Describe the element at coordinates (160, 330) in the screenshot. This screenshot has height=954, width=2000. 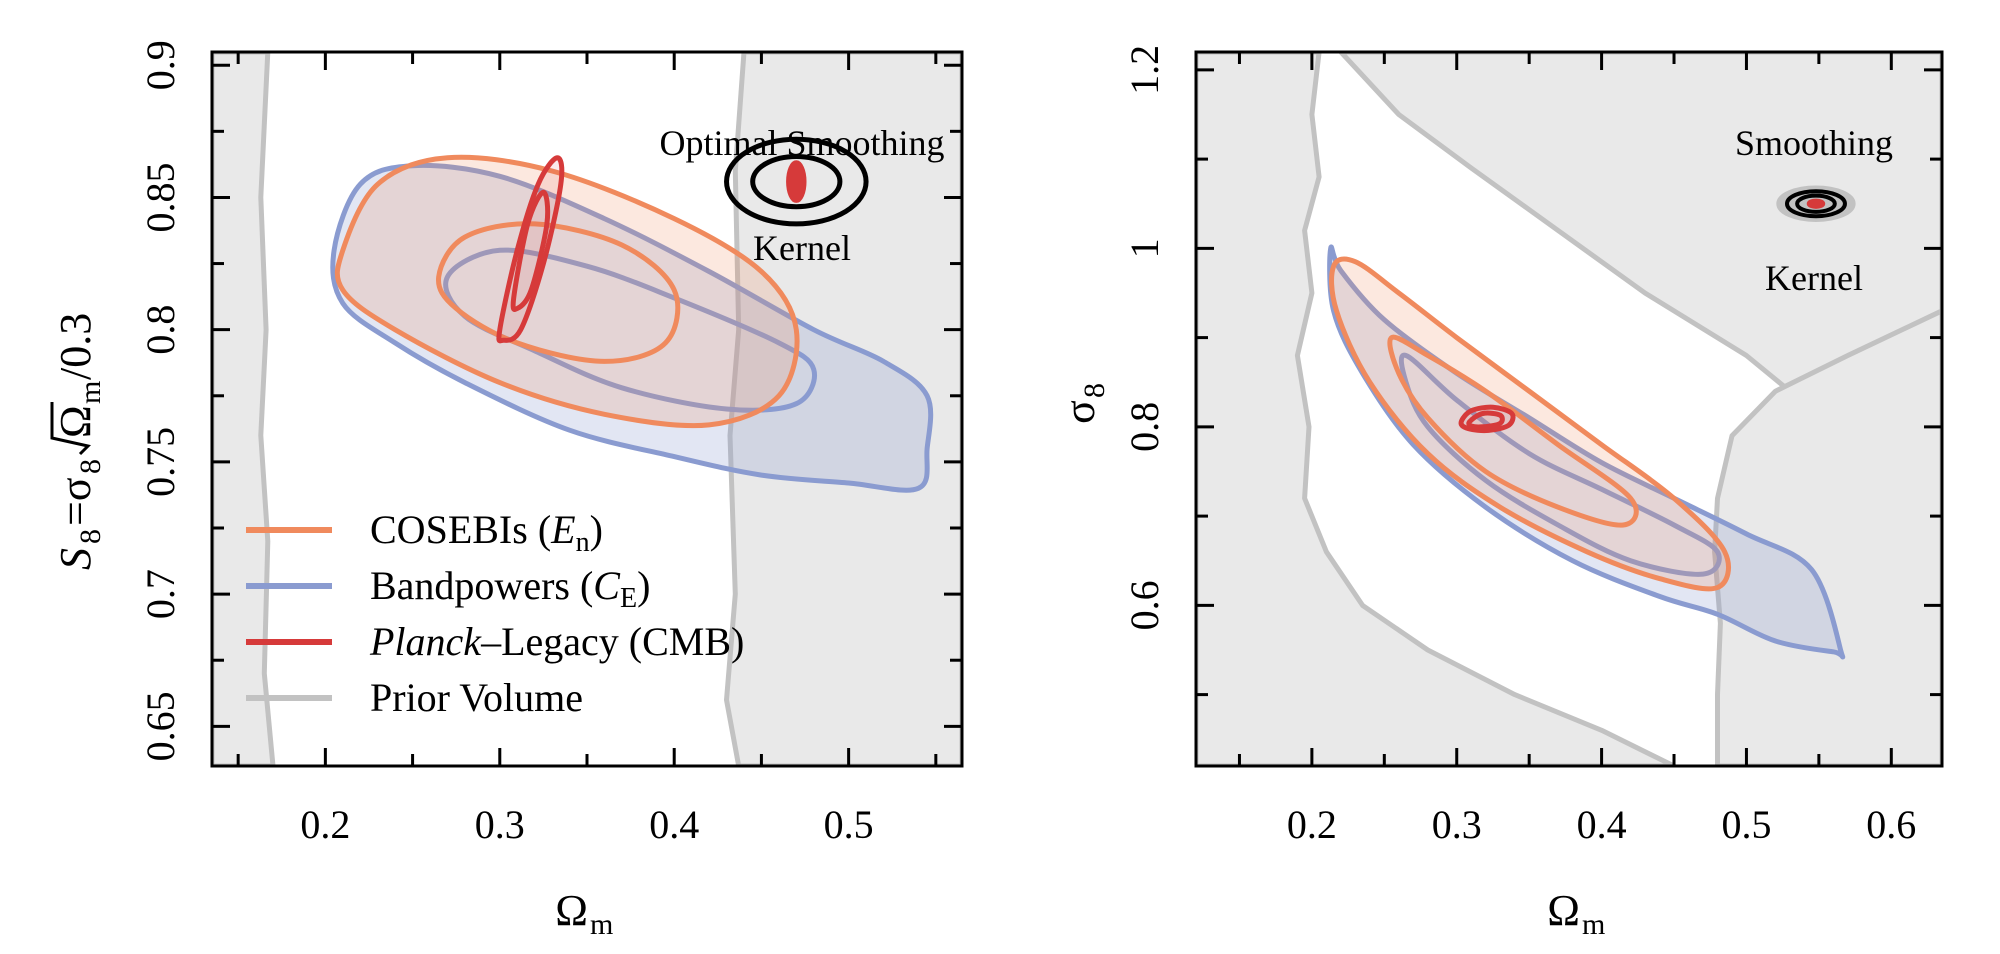
I see `left-y-tick-label: 0.8` at that location.